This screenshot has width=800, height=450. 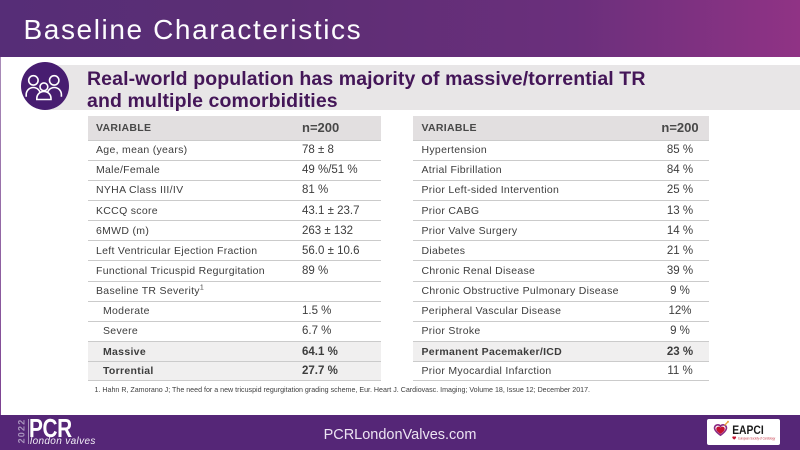 I want to click on svg-text: EAPCI, so click(x=748, y=430).